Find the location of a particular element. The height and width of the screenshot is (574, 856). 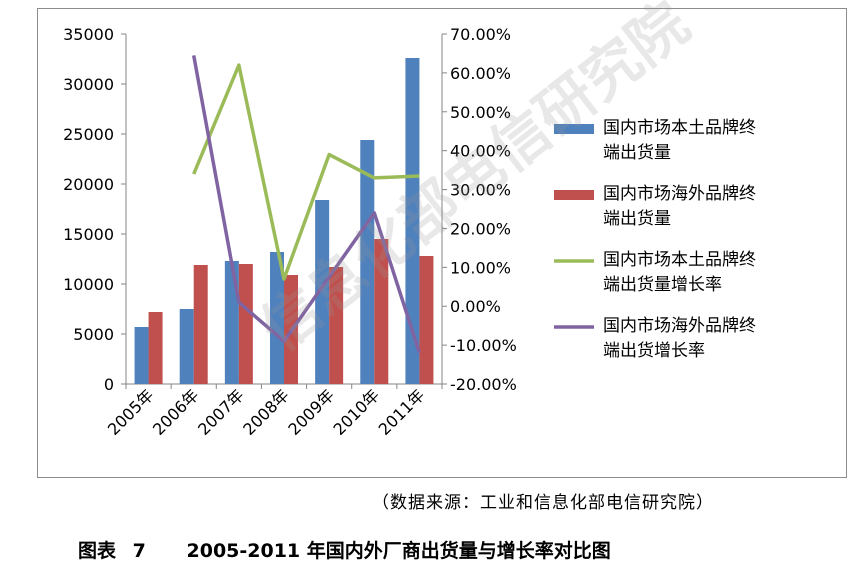

left-tick-label: 30000 is located at coordinates (88, 84).